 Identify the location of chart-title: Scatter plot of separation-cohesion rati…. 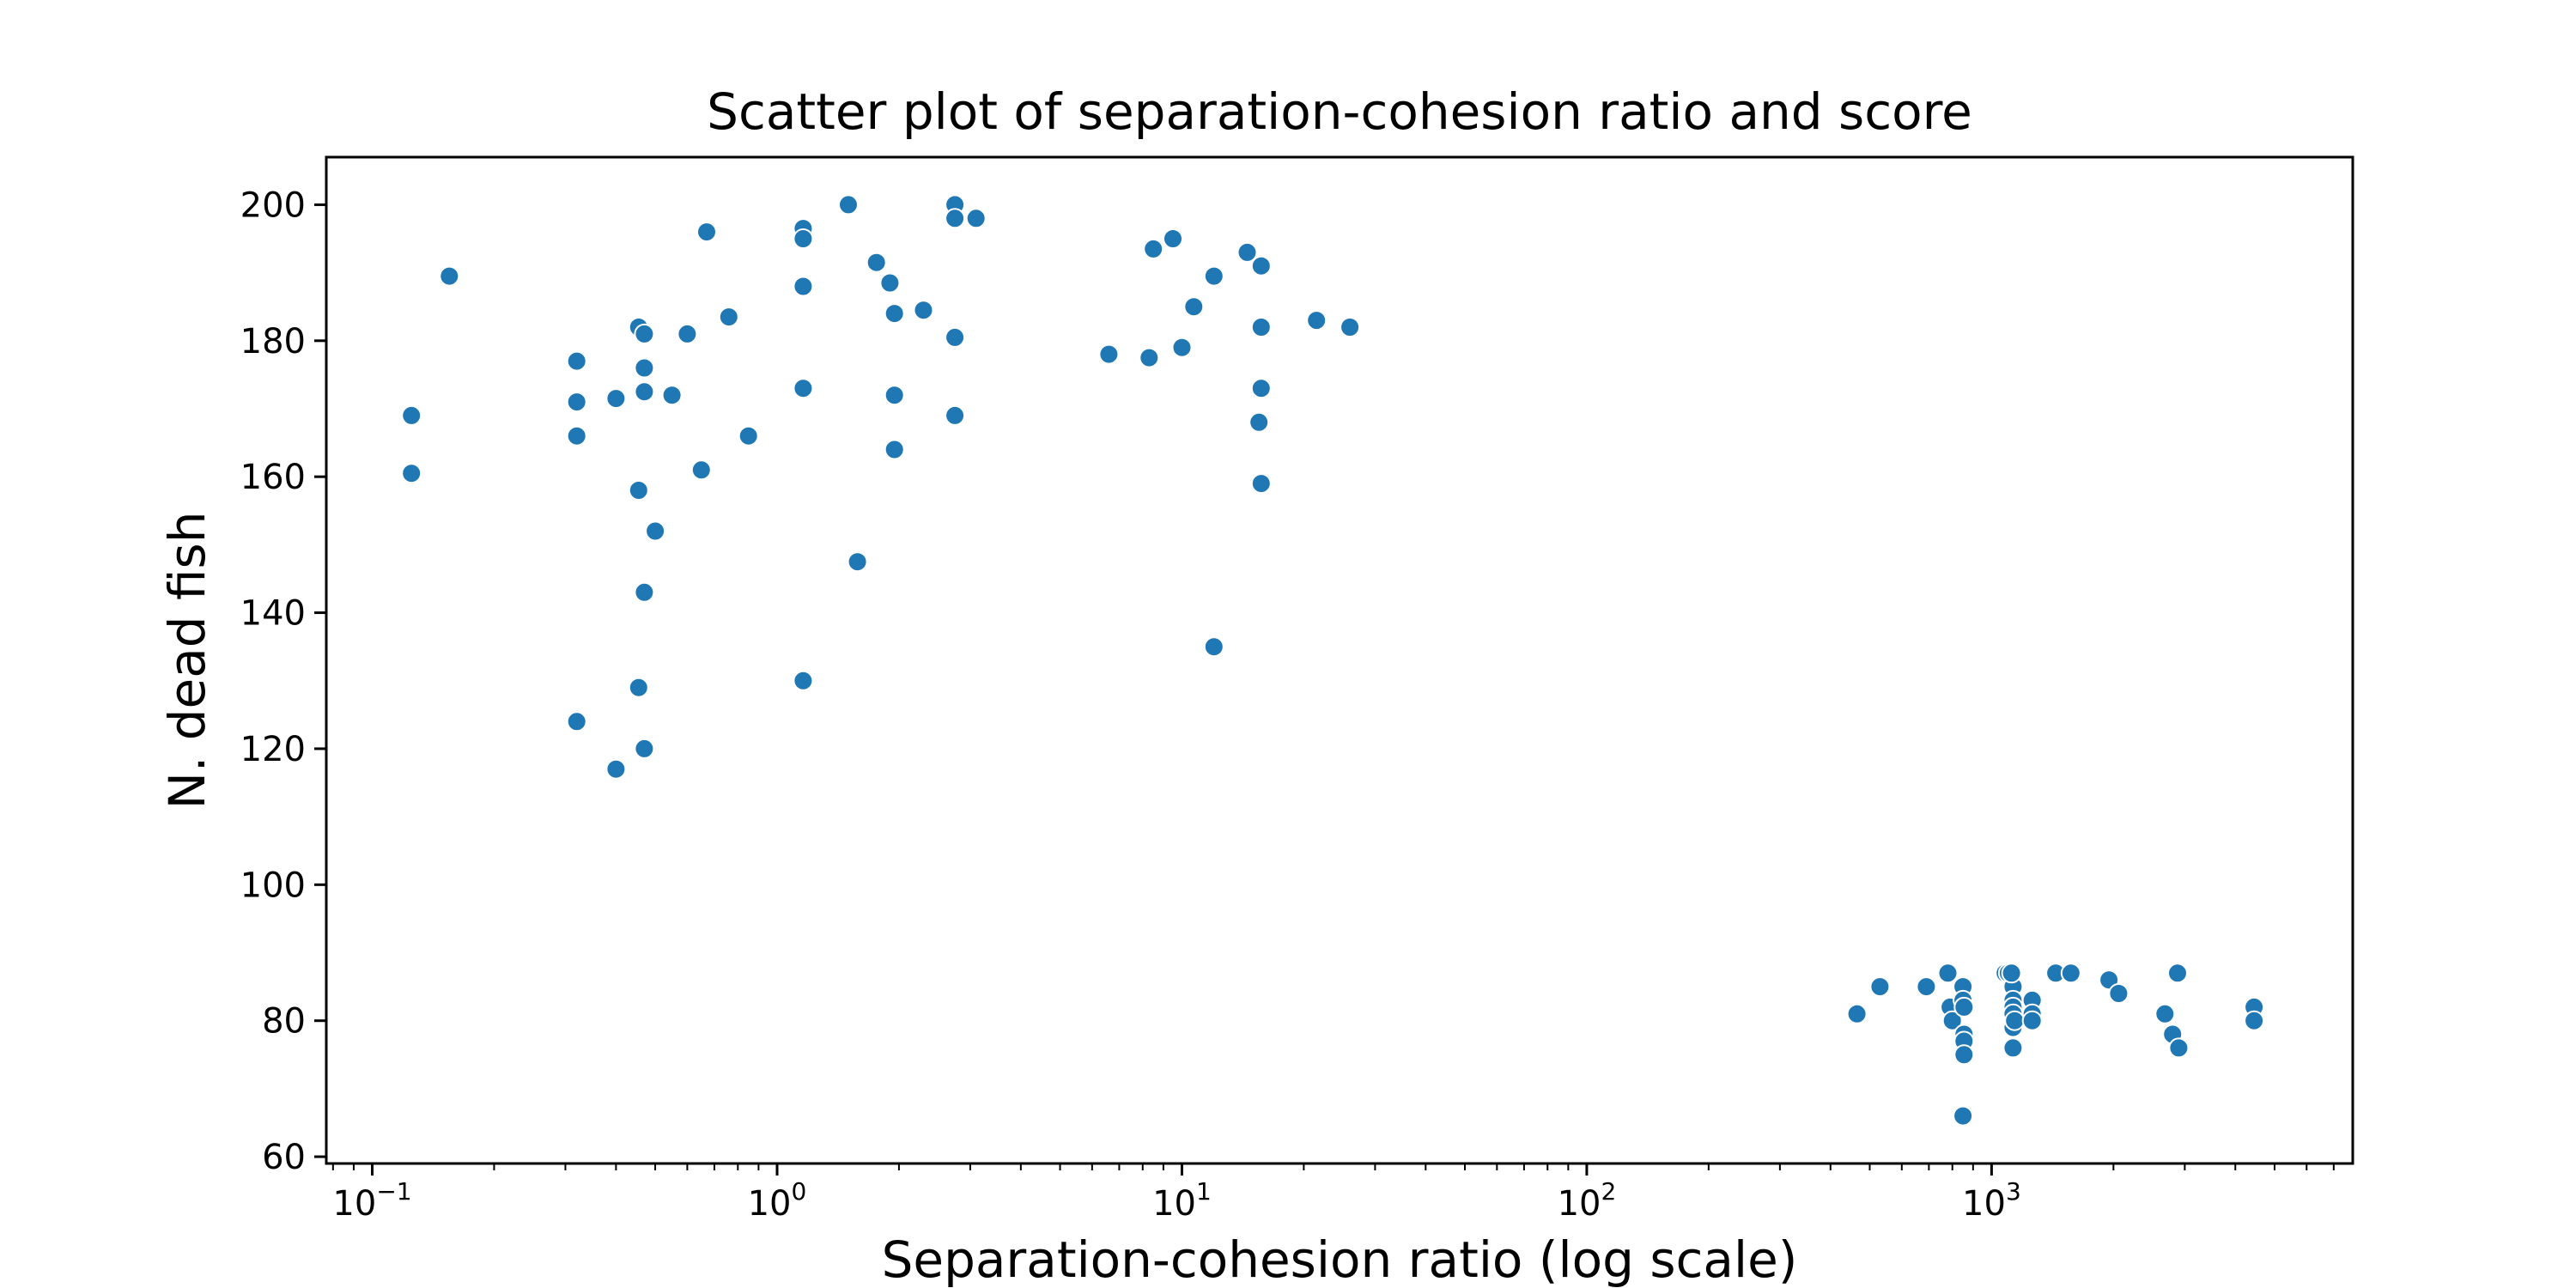
(1339, 112).